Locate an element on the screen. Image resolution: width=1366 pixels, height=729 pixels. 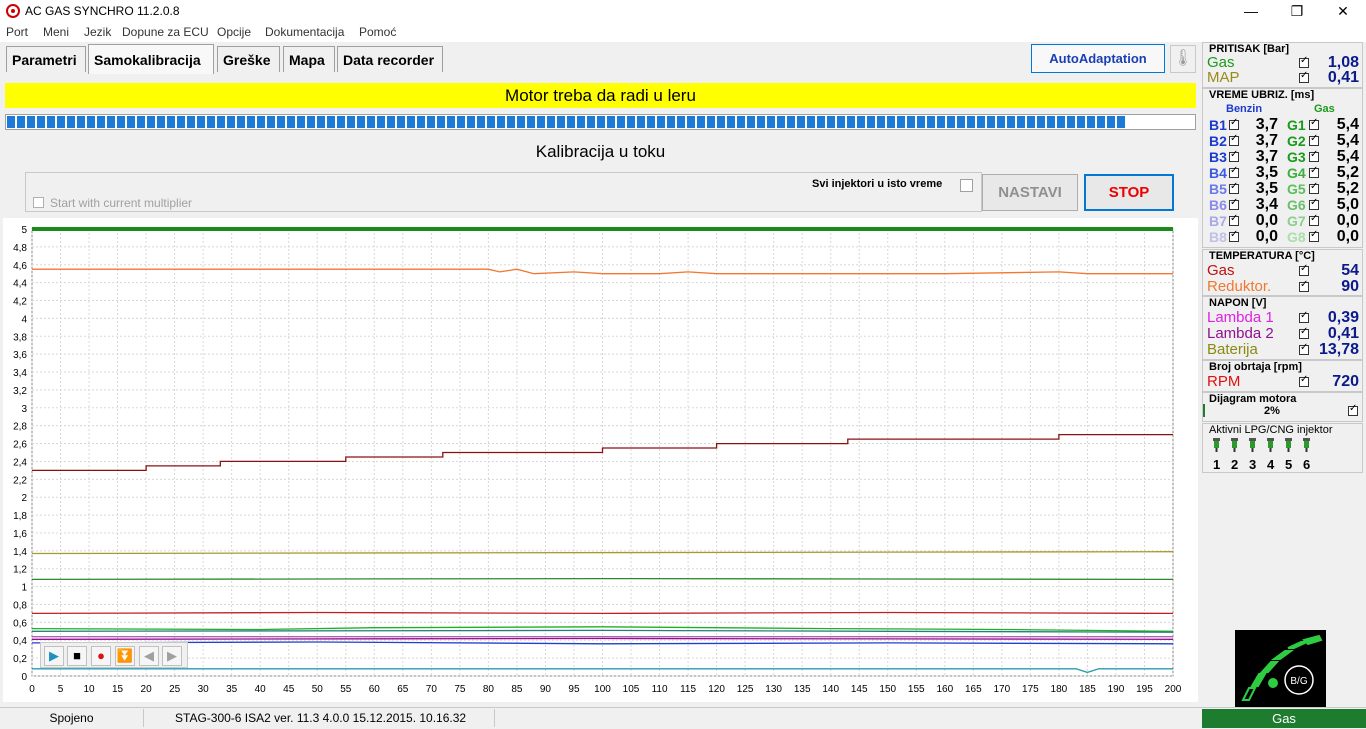
menu-dopune: Dopune za ECU is located at coordinates (165, 32).